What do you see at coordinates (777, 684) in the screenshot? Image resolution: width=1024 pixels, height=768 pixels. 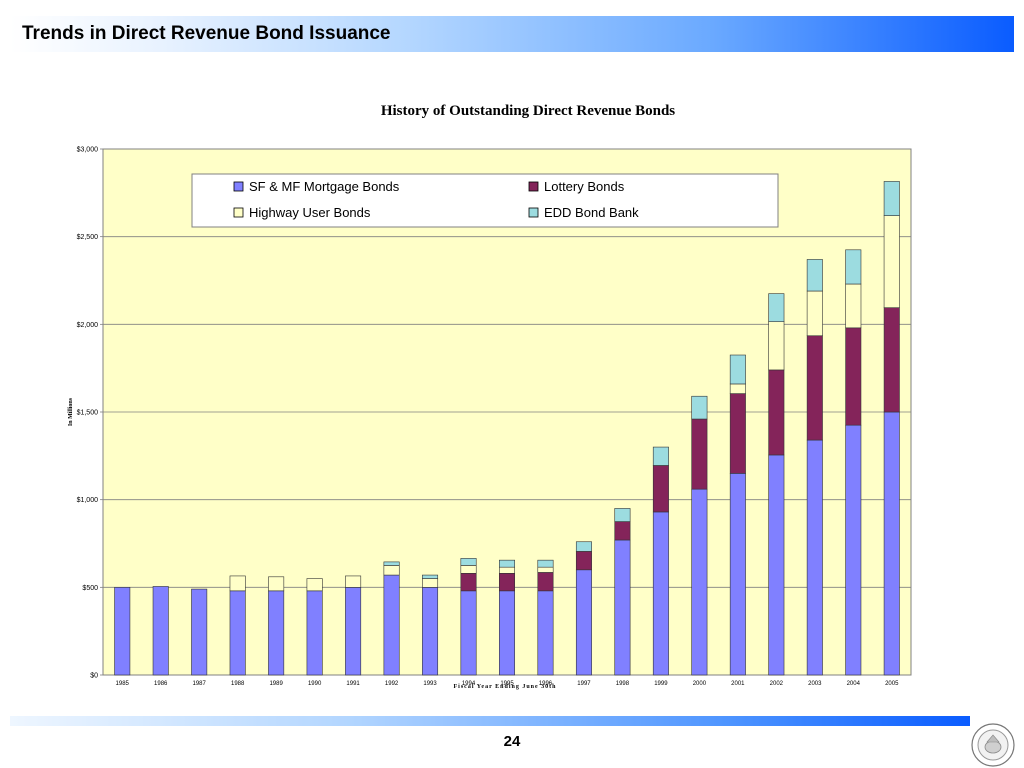 I see `x-tick-label: 2002` at bounding box center [777, 684].